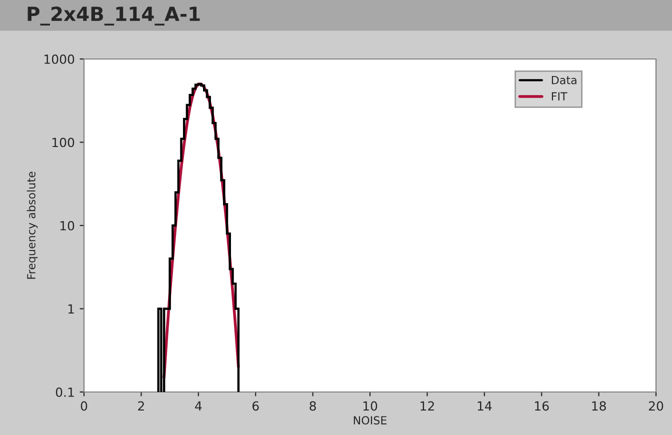 The image size is (672, 435). Describe the element at coordinates (656, 406) in the screenshot. I see `x-tick-label: 20` at that location.